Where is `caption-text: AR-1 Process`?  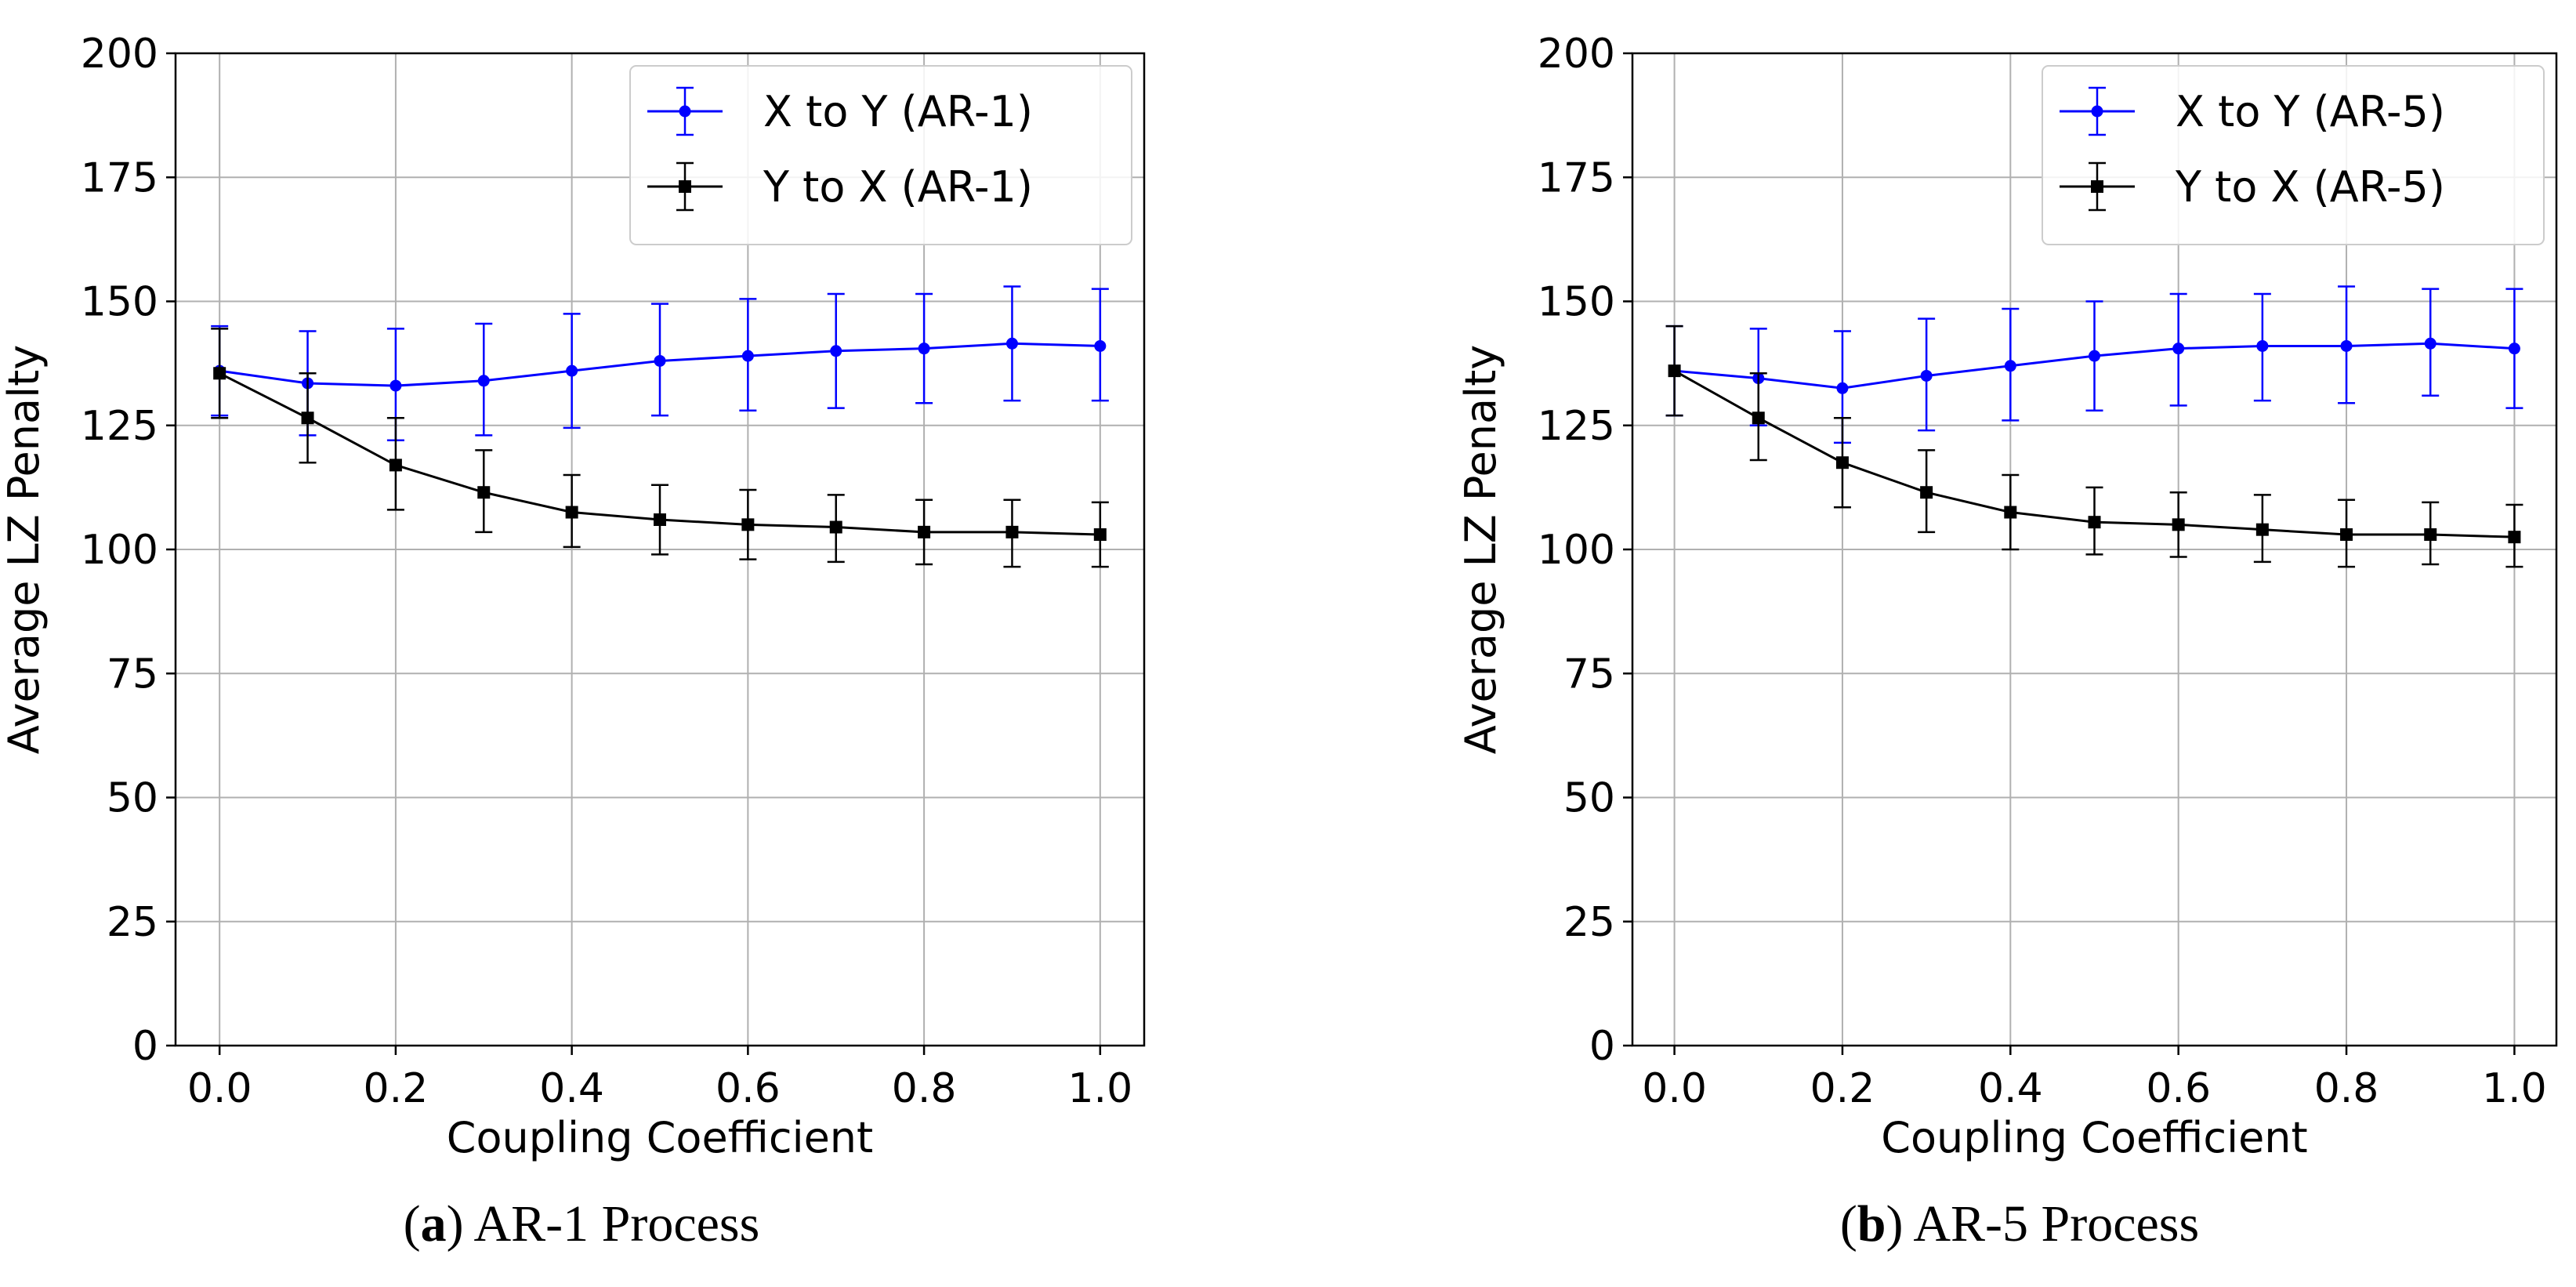
caption-text: AR-1 Process is located at coordinates (617, 1224).